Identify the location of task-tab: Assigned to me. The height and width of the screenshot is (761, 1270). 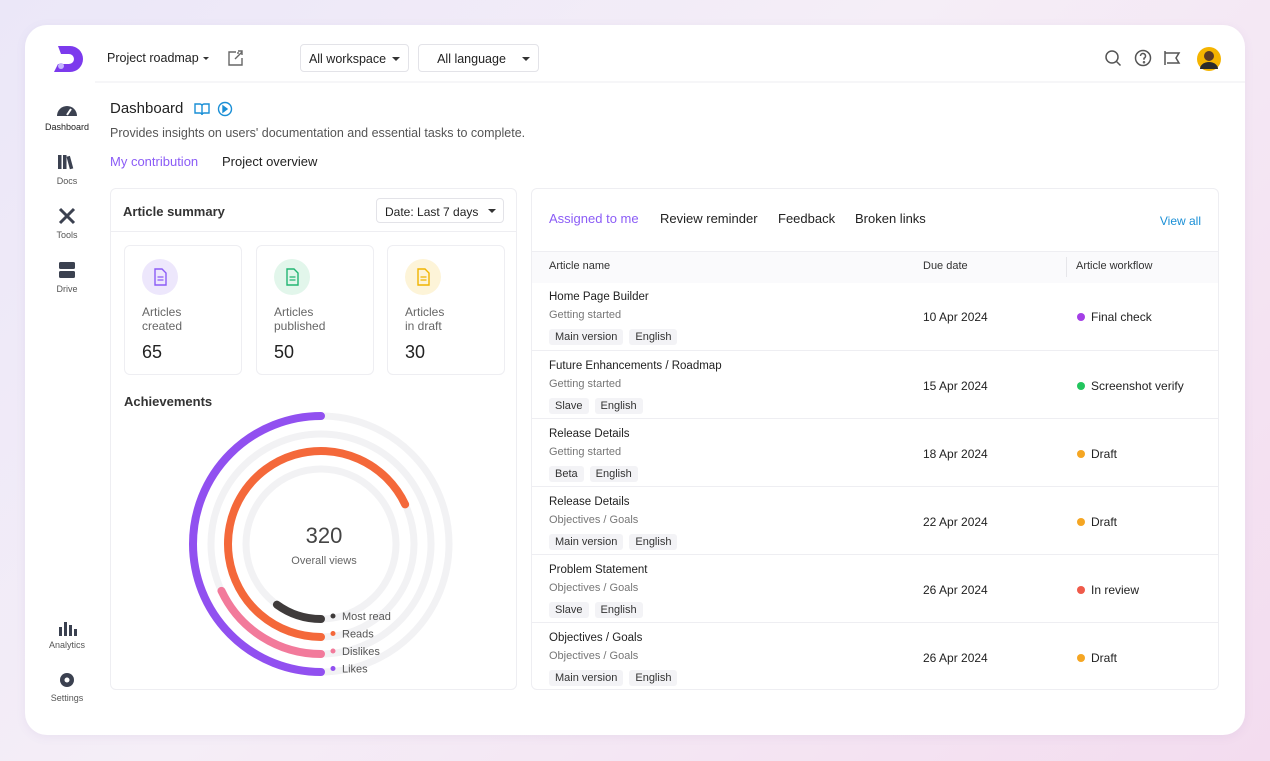
(594, 218).